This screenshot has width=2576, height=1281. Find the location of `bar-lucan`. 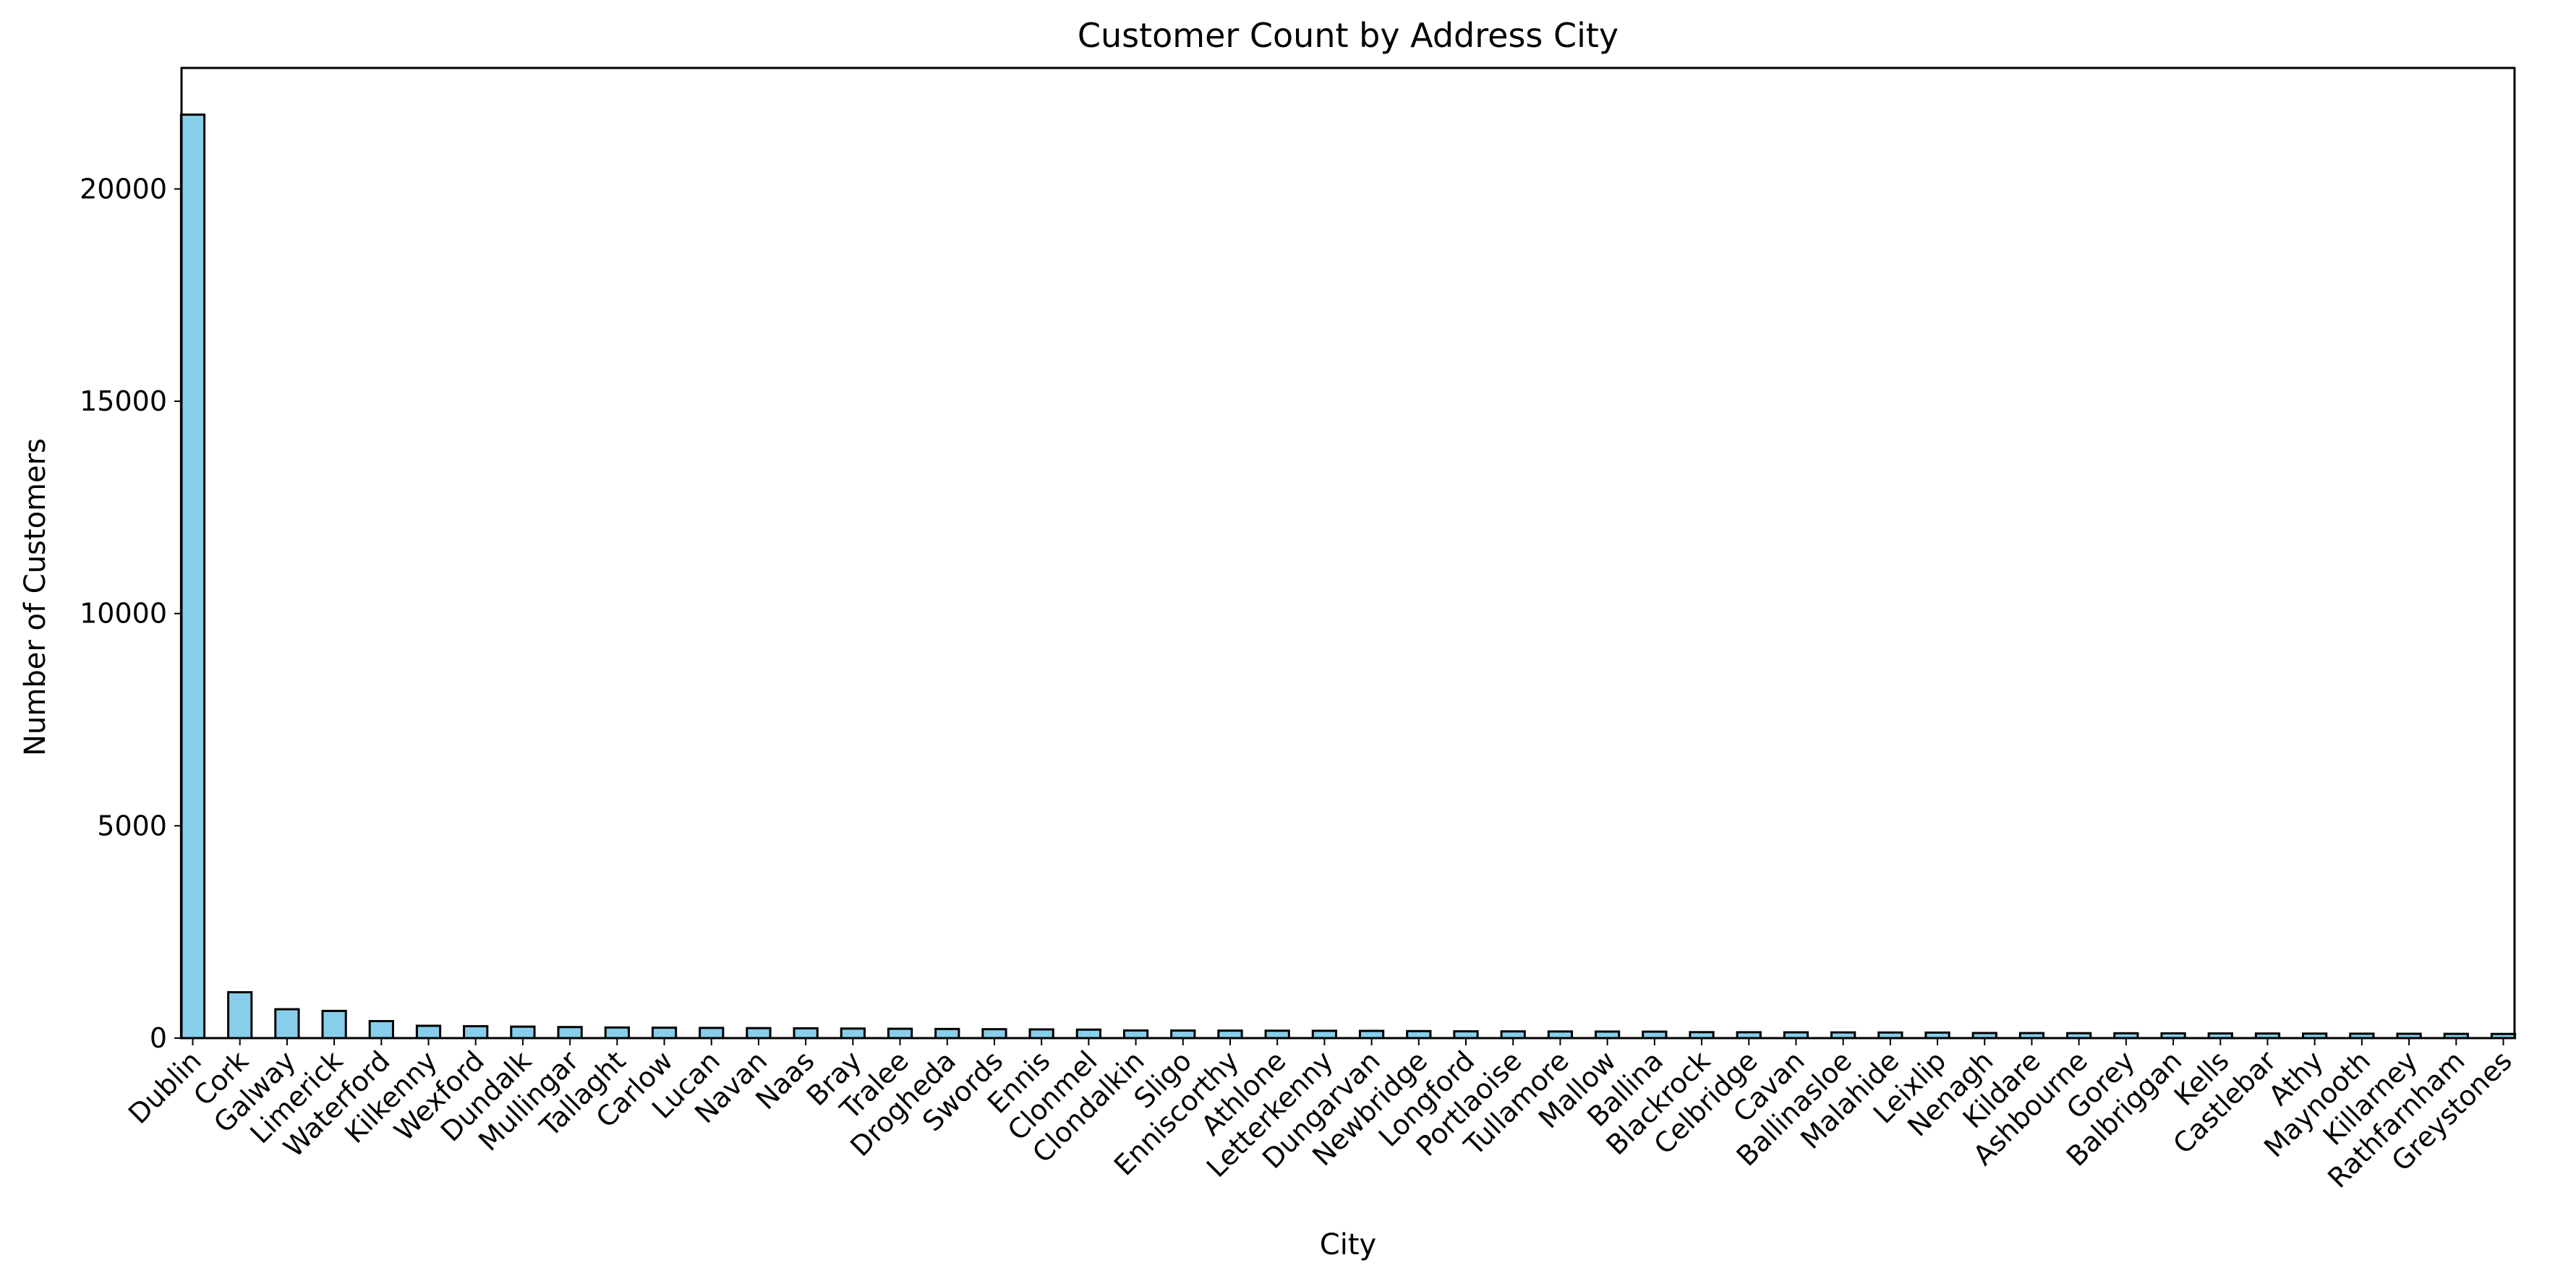

bar-lucan is located at coordinates (712, 1033).